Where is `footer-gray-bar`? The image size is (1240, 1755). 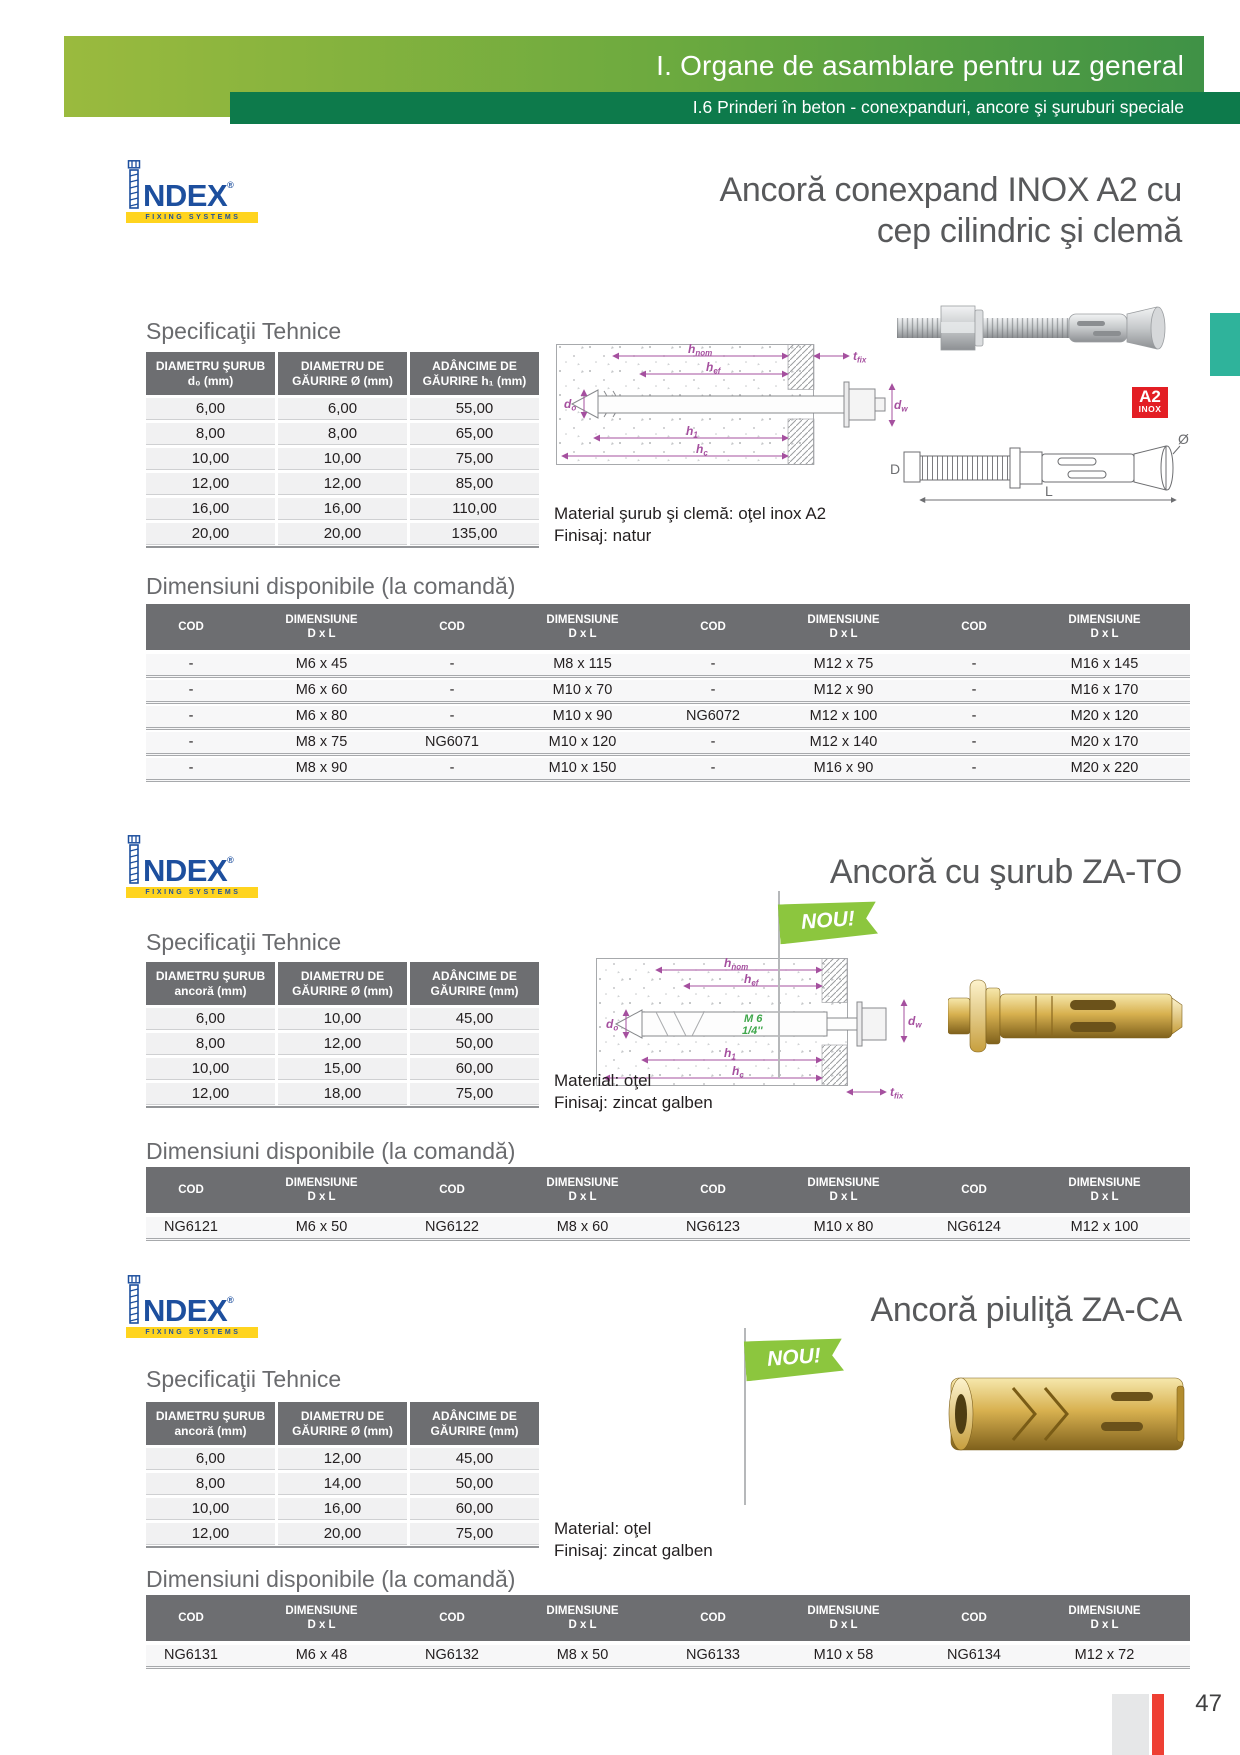
footer-gray-bar is located at coordinates (1130, 1724).